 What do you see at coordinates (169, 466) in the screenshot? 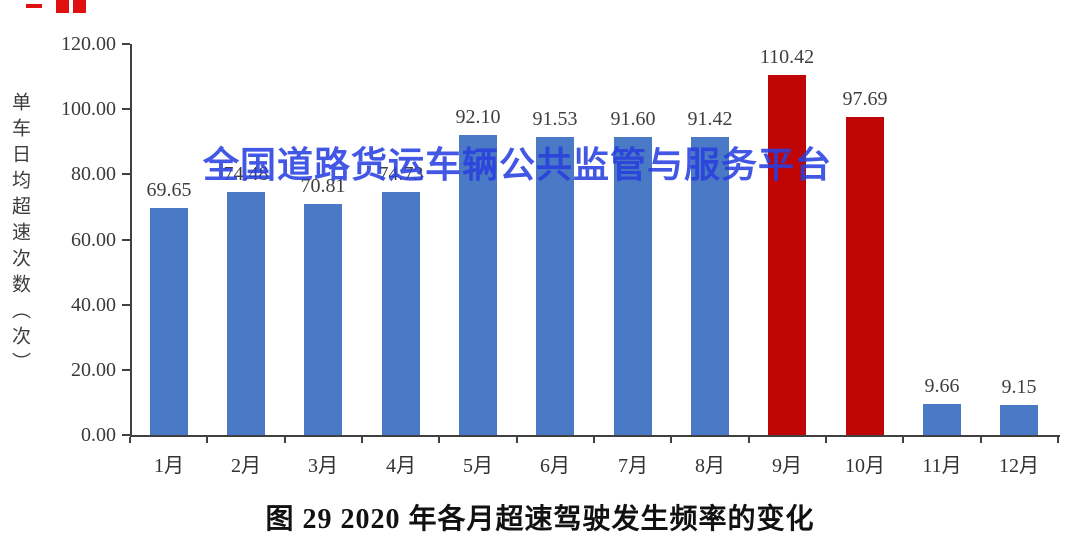
I see `x-category-label: 1月` at bounding box center [169, 466].